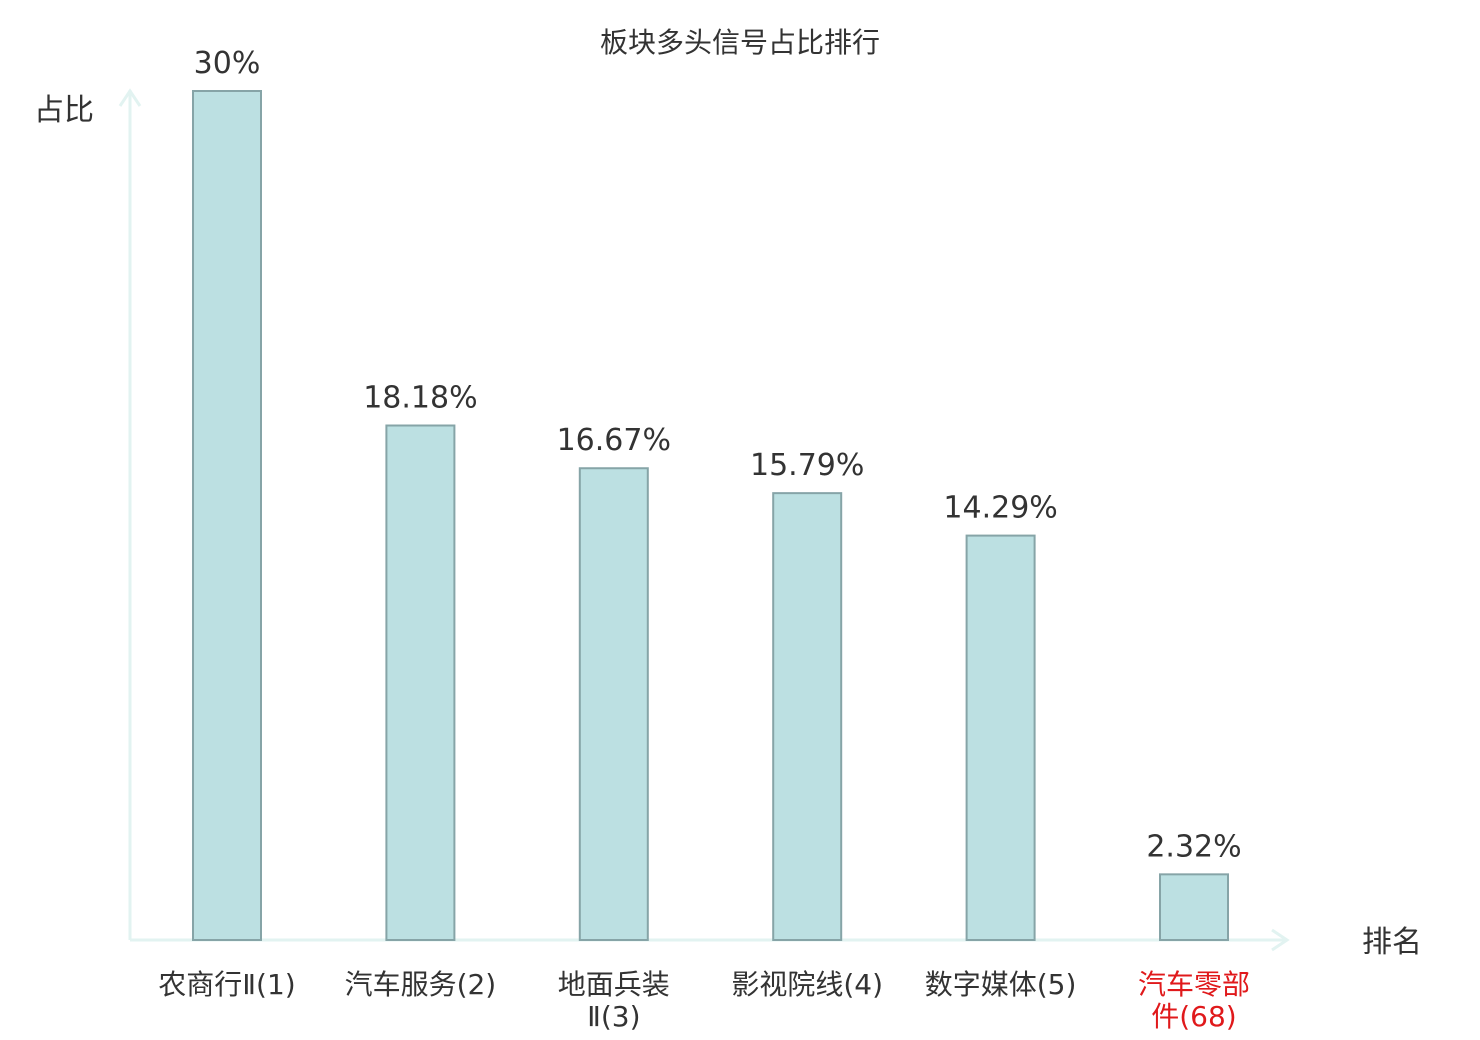 The image size is (1480, 1040). I want to click on data-label: 15.79%, so click(807, 465).